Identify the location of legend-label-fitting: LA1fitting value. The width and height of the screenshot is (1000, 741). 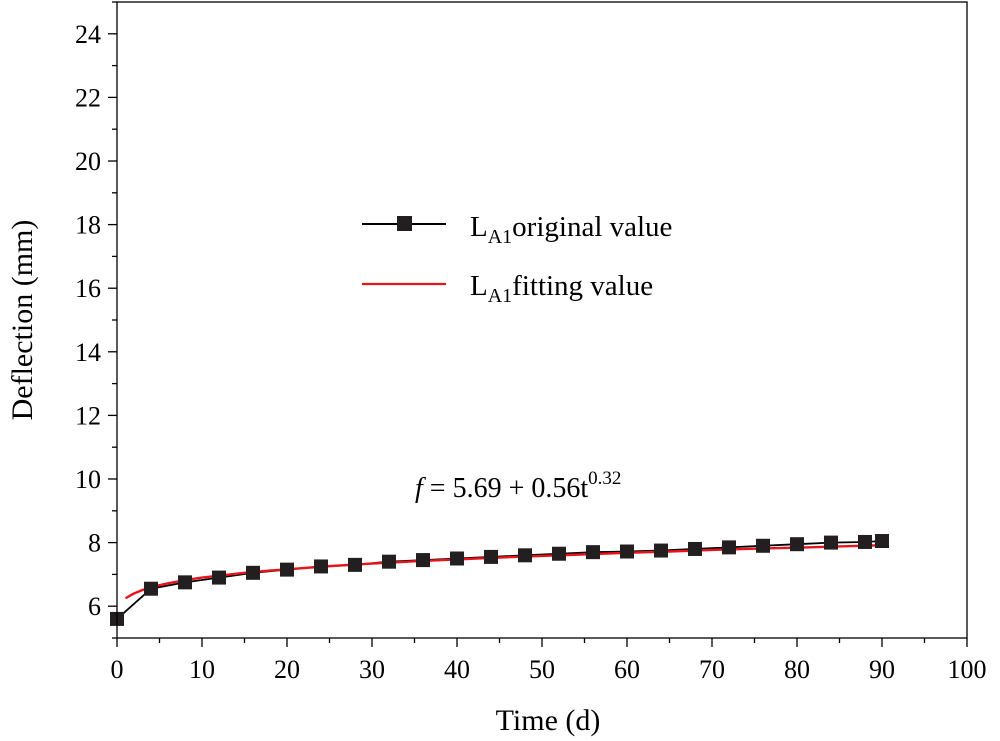
(561, 288).